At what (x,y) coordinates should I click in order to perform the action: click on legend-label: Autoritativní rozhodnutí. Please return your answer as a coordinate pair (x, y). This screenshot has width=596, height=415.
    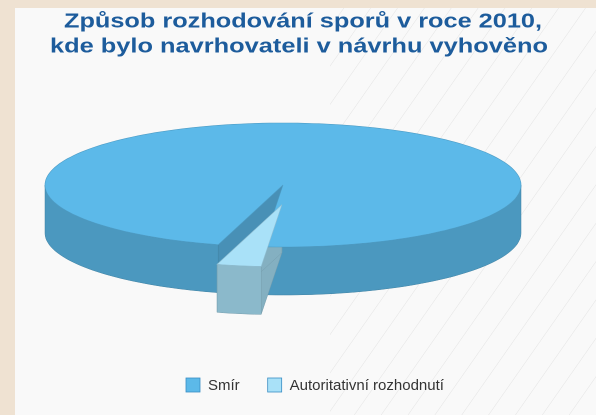
    Looking at the image, I should click on (367, 385).